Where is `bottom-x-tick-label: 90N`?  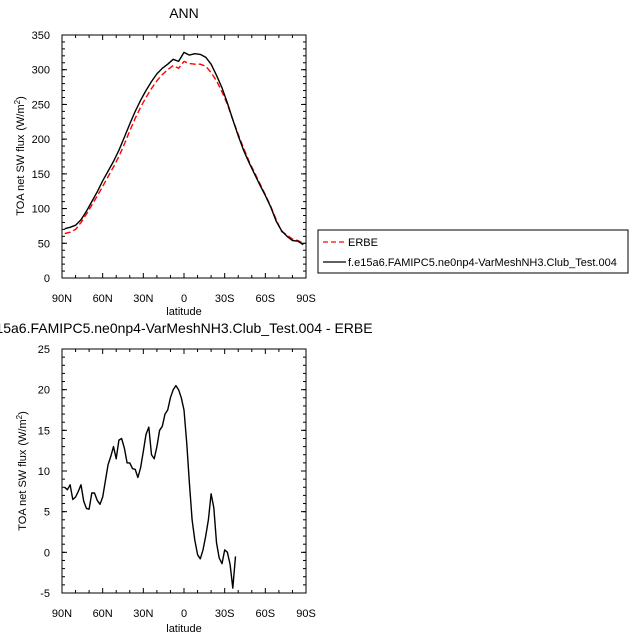 bottom-x-tick-label: 90N is located at coordinates (62, 614).